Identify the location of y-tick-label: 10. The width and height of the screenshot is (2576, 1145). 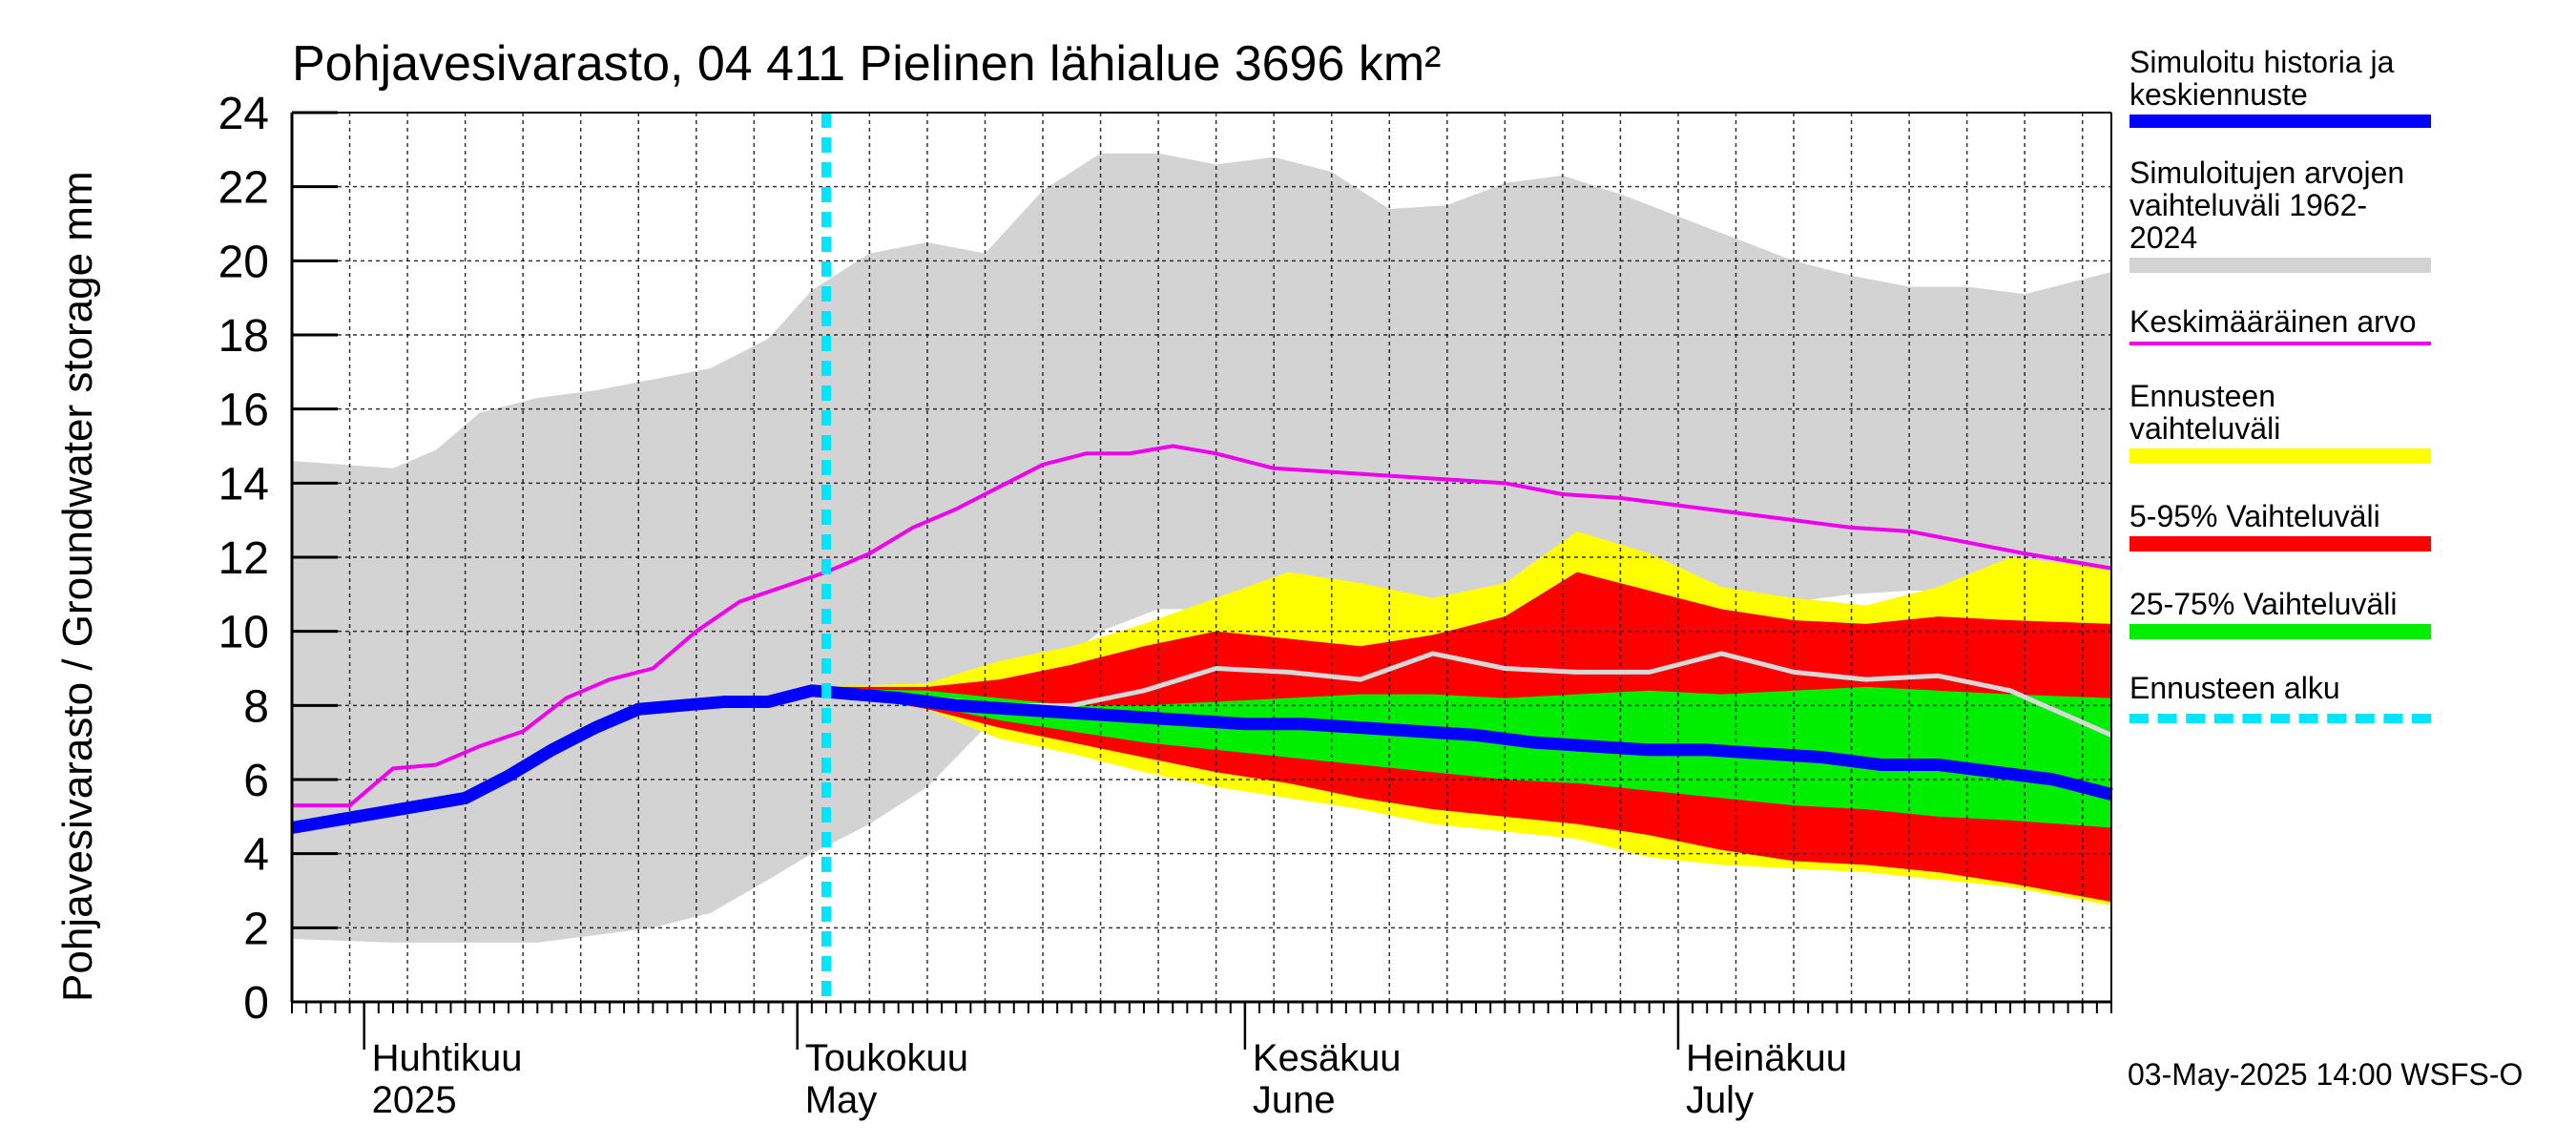
(243, 633).